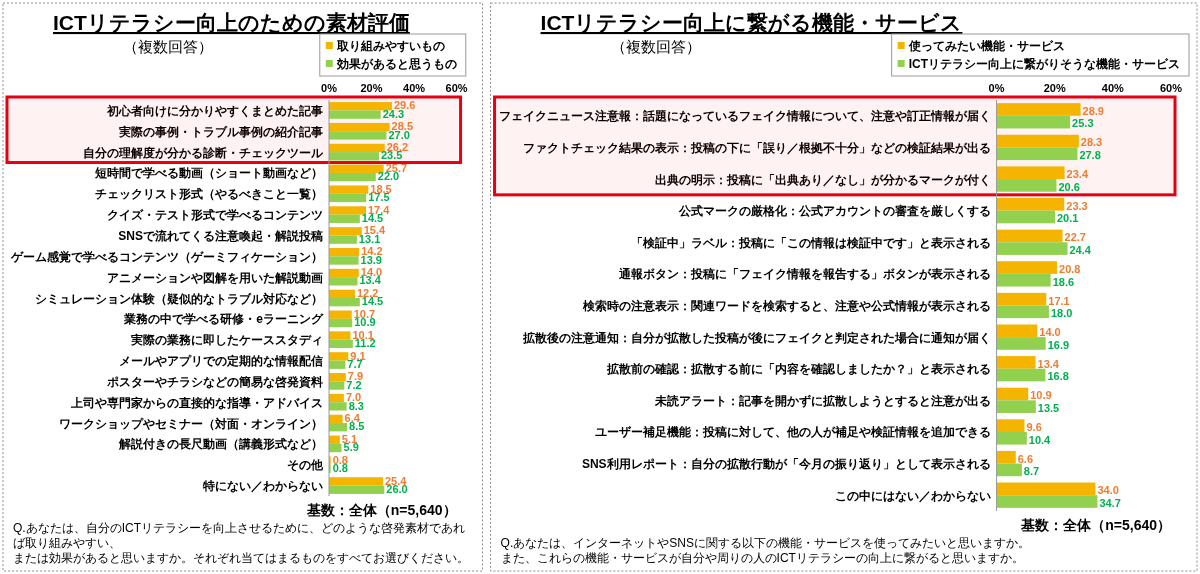 The width and height of the screenshot is (1200, 574). Describe the element at coordinates (1068, 218) in the screenshot. I see `data-label: 20.1` at that location.